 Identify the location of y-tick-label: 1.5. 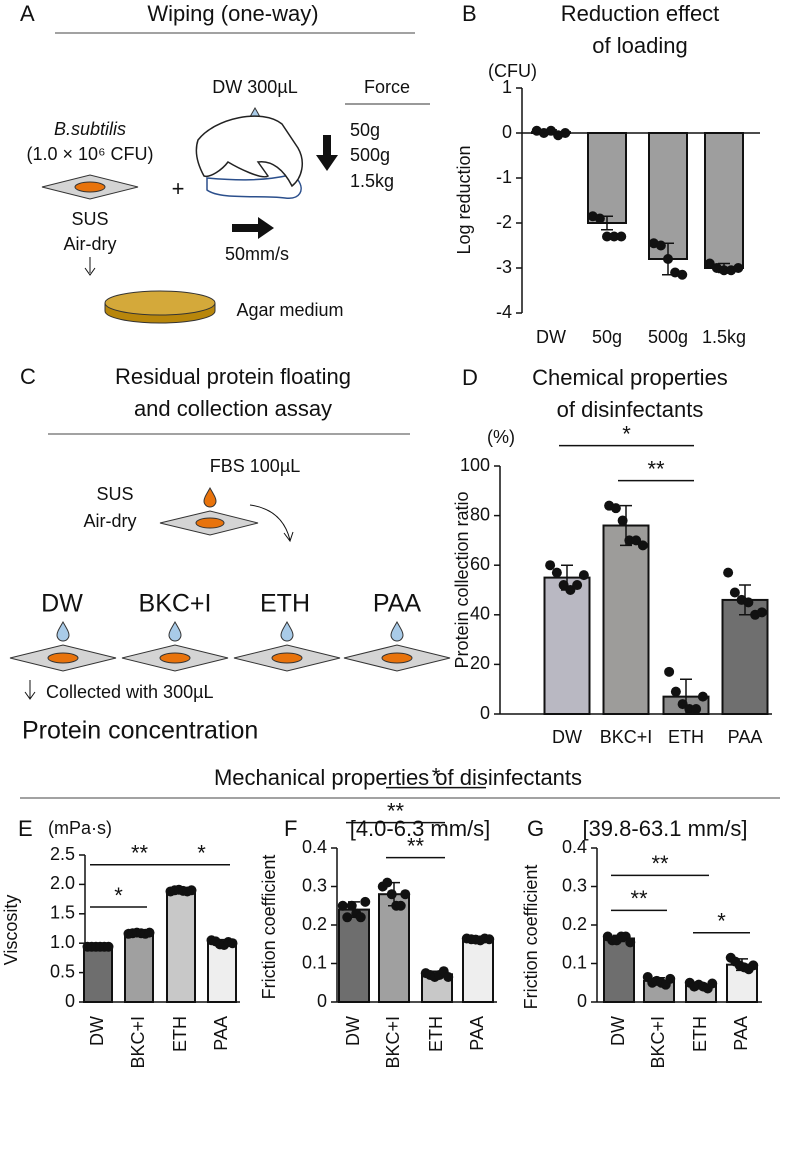
(62, 913).